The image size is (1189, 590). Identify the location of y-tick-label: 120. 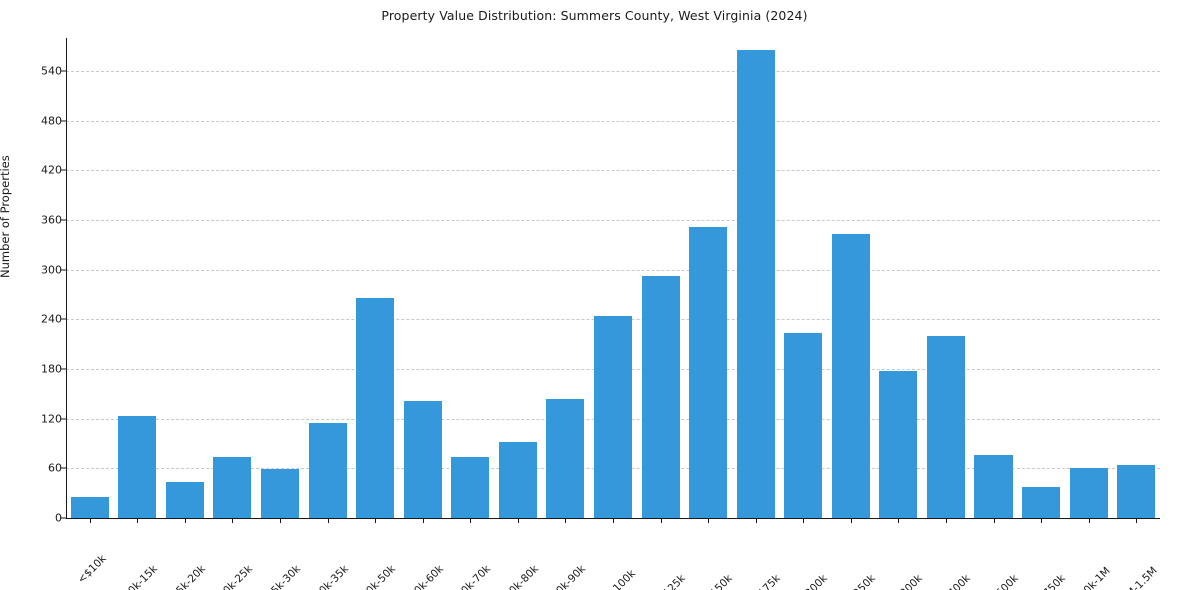
(51, 419).